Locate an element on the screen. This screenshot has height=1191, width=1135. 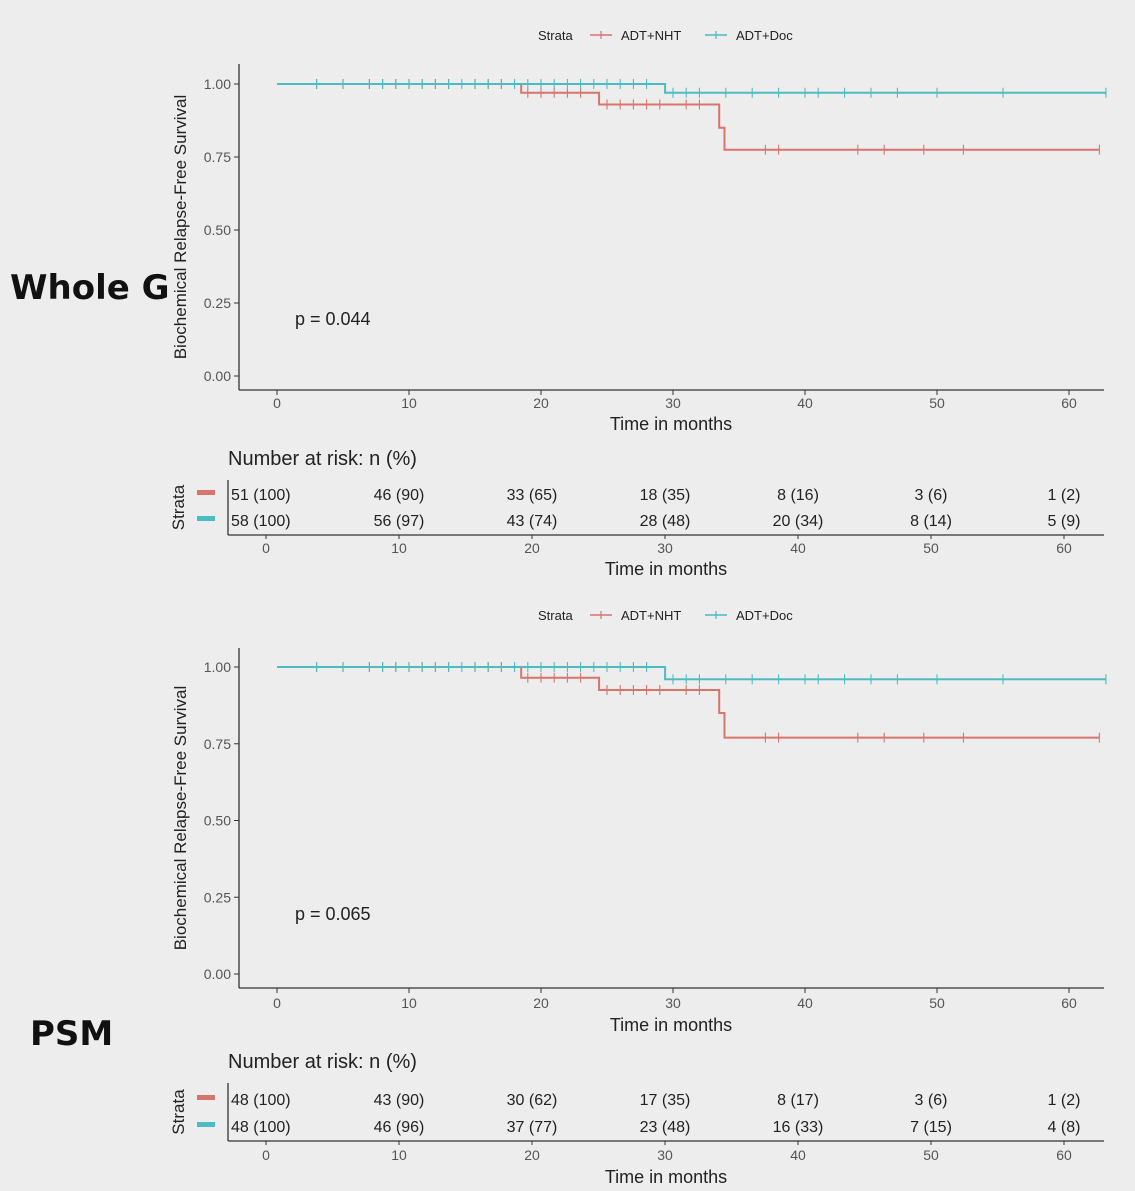
risk-cell: 30 (62) is located at coordinates (532, 1100).